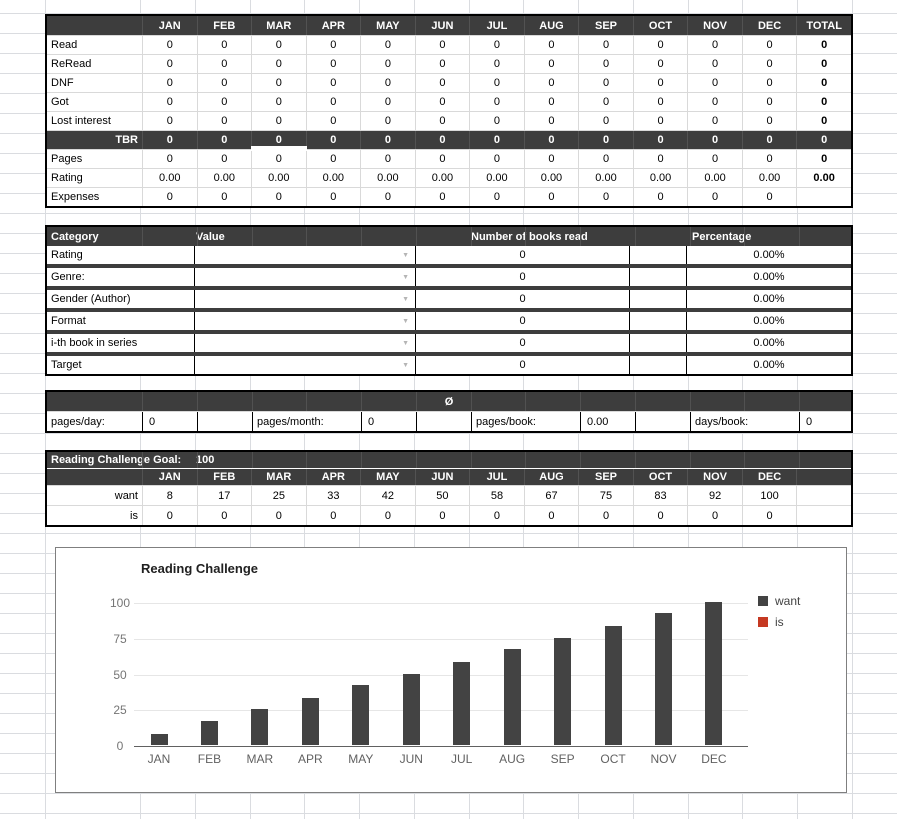  I want to click on value-cell: 33, so click(333, 495).